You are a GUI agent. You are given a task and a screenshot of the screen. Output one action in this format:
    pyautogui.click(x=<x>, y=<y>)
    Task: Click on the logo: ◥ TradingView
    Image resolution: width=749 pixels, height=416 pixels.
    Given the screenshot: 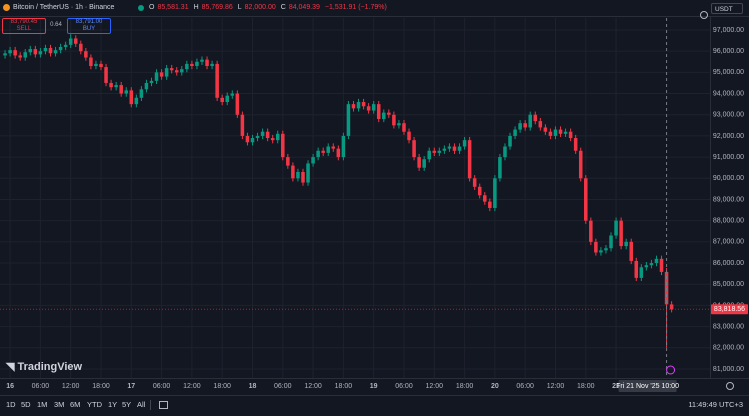 What is the action you would take?
    pyautogui.click(x=44, y=367)
    